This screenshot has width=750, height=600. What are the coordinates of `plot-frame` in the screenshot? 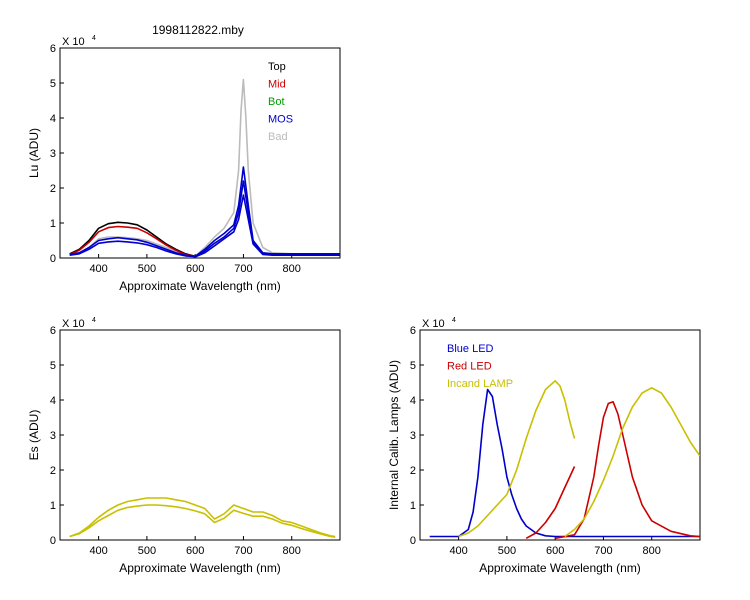 It's located at (200, 435).